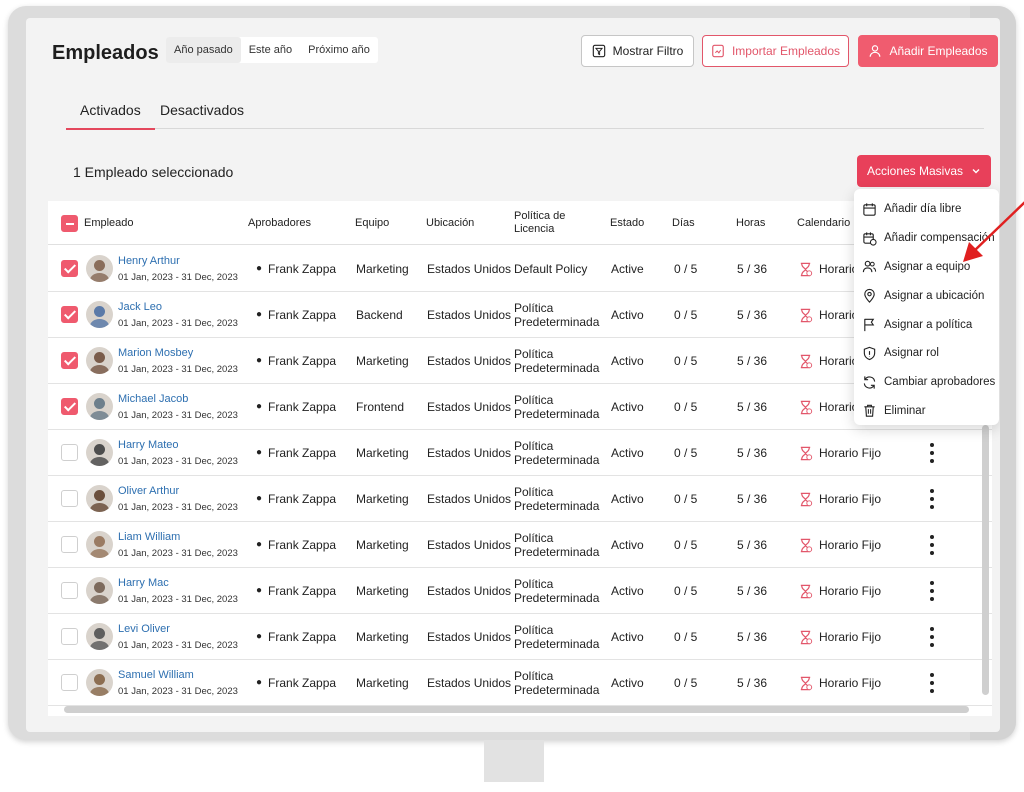 This screenshot has width=1024, height=792. Describe the element at coordinates (339, 50) in the screenshot. I see `period-next-year: Próximo año` at that location.